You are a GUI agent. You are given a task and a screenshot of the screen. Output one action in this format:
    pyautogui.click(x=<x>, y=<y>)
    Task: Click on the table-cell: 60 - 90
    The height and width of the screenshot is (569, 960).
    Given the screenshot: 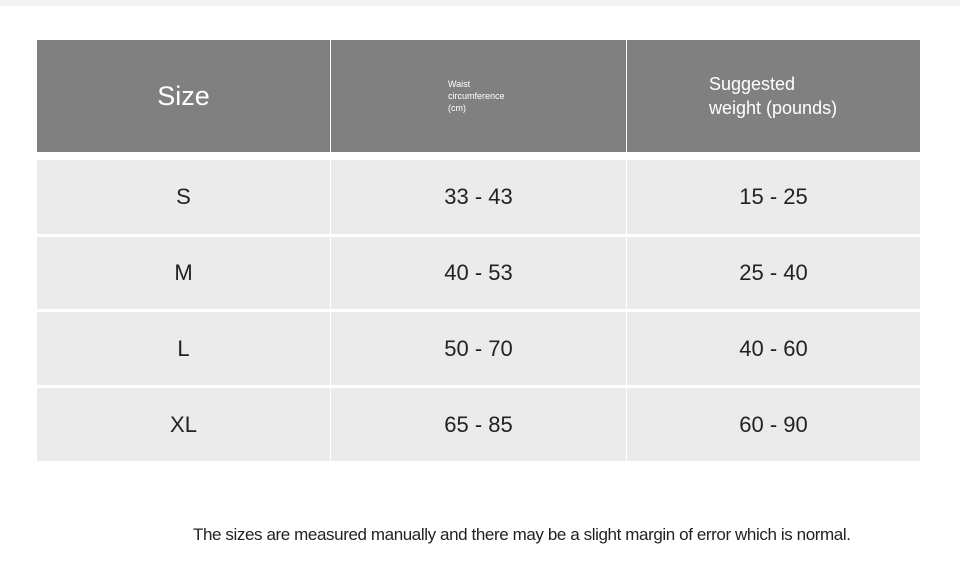 What is the action you would take?
    pyautogui.click(x=773, y=424)
    